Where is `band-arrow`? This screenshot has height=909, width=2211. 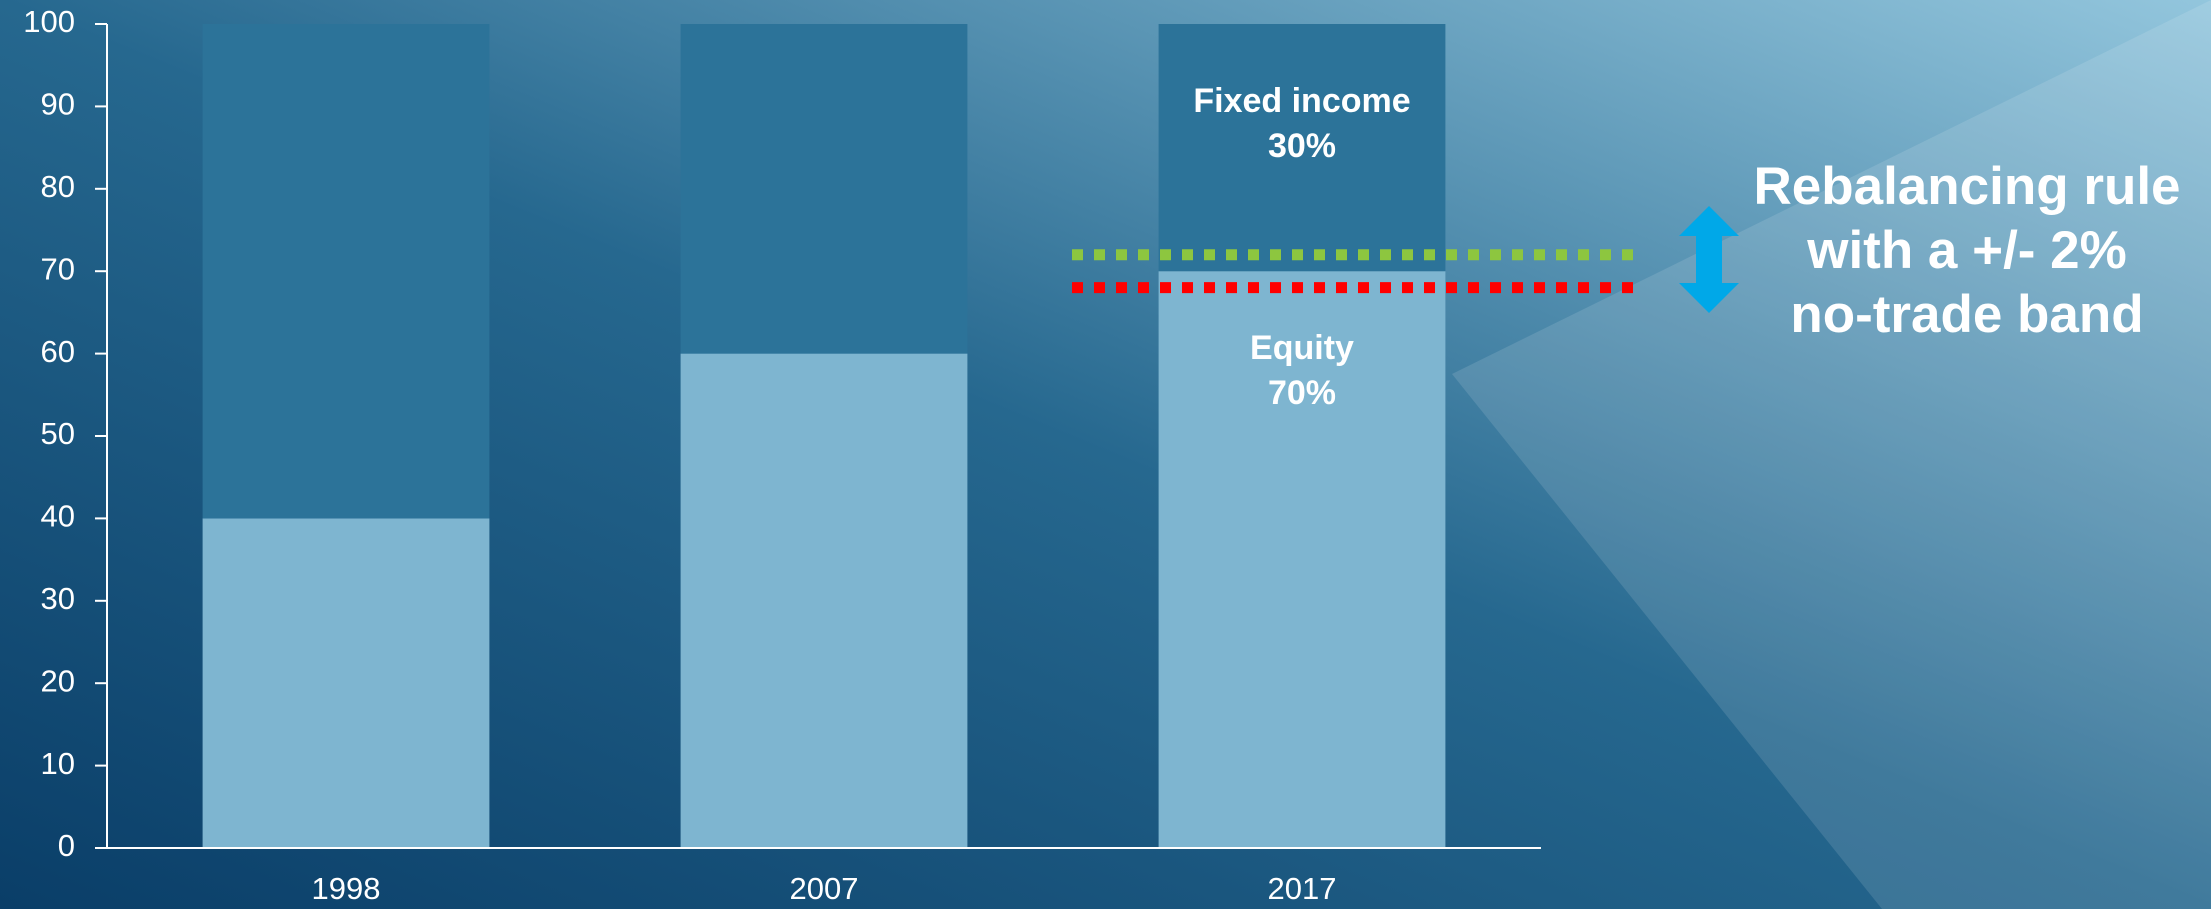
band-arrow is located at coordinates (1709, 259).